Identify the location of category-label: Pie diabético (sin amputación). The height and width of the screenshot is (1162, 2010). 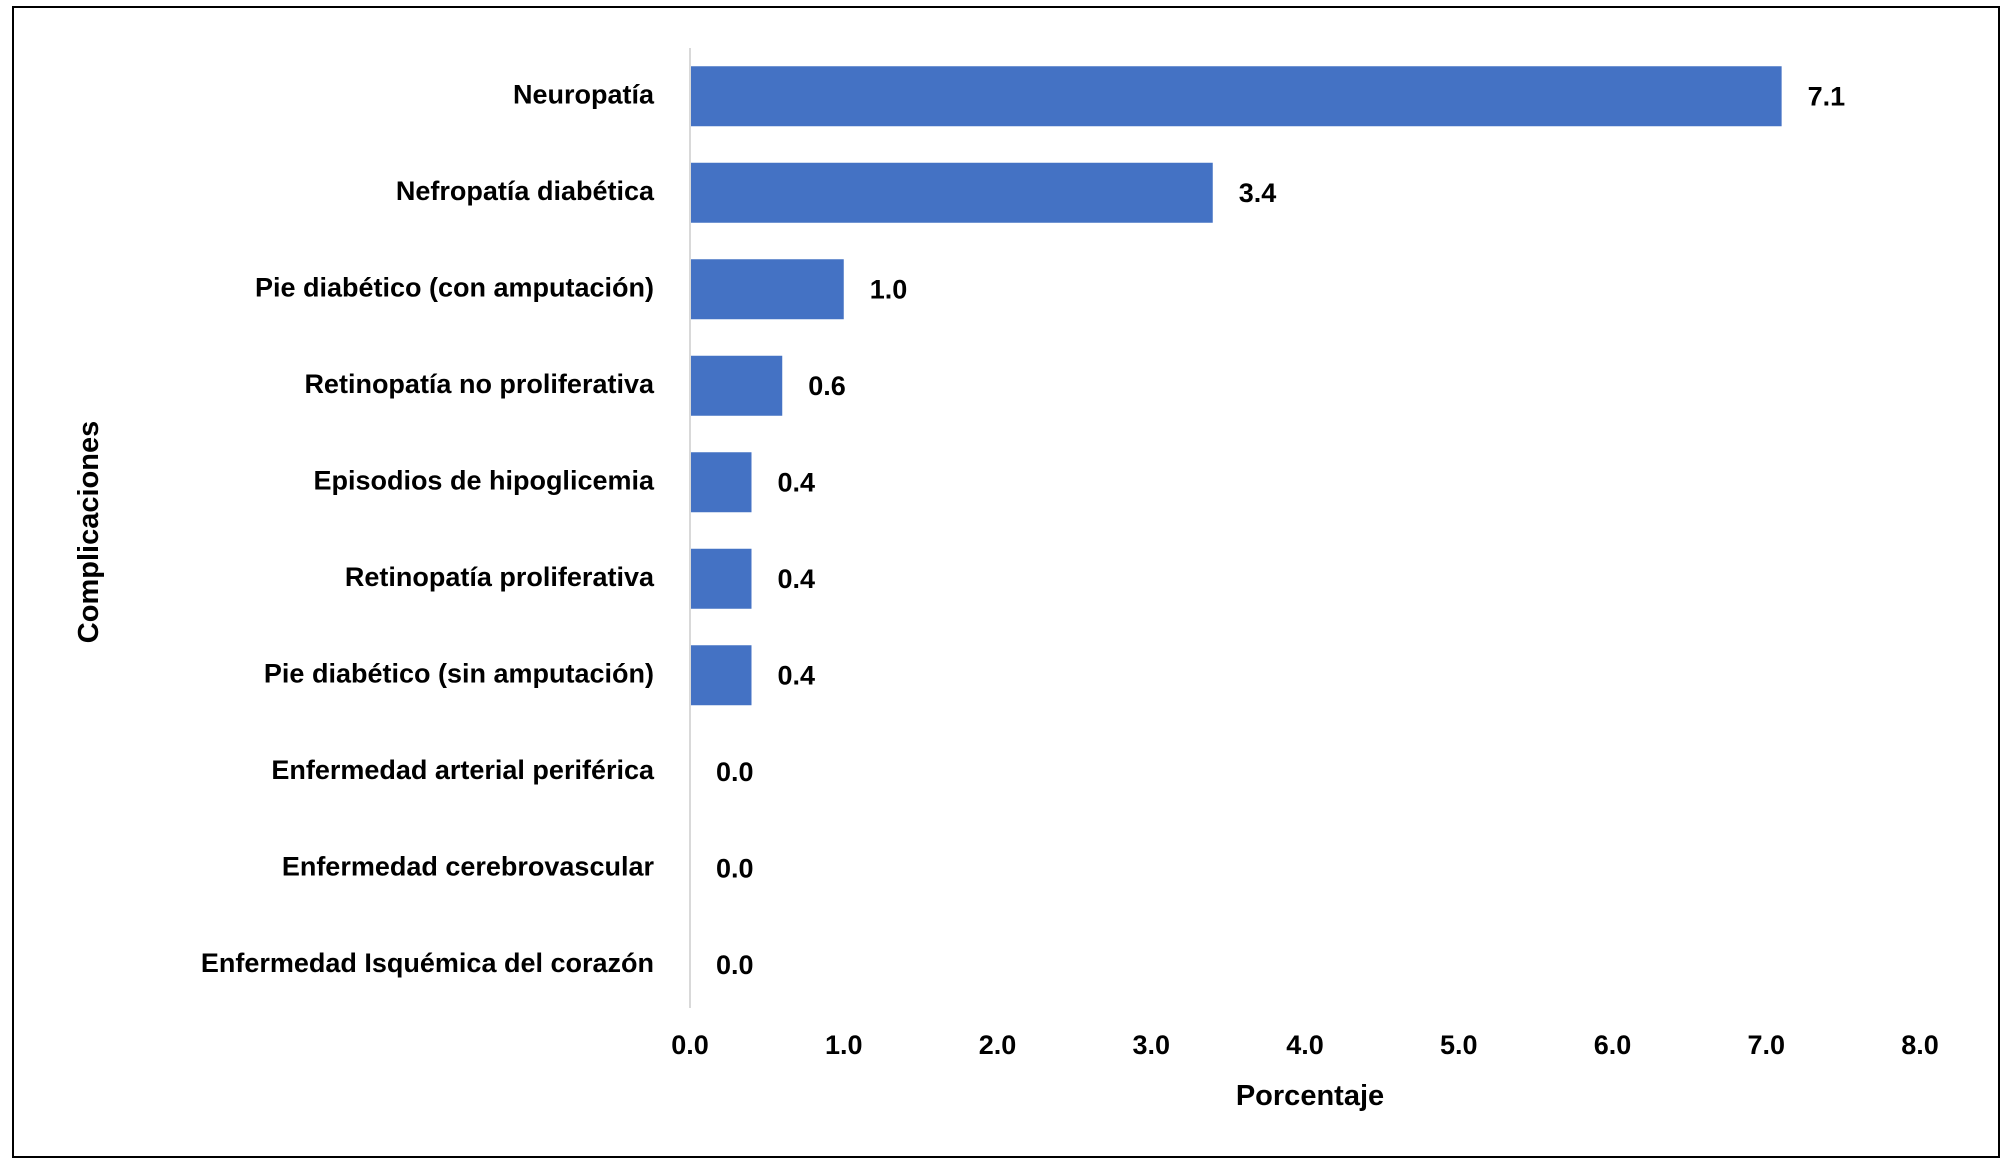
(459, 673).